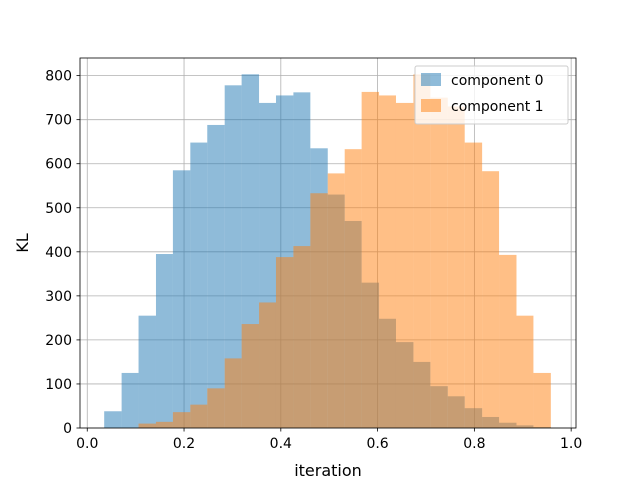  I want to click on x-tick-label-5: 1.0, so click(571, 444).